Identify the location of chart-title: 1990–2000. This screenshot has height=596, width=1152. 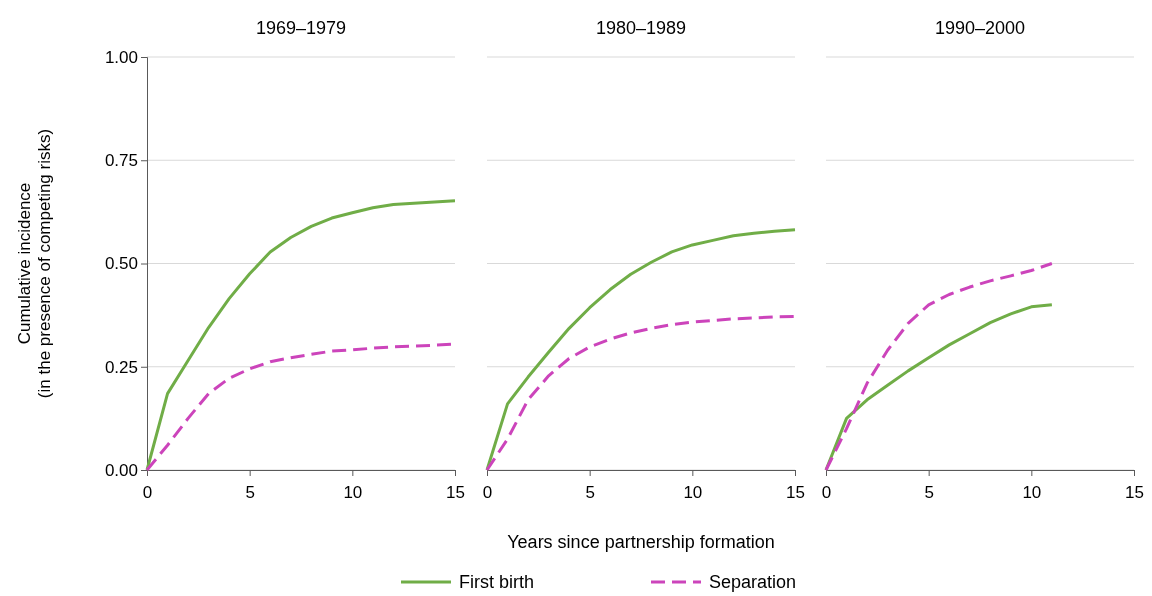
(980, 28).